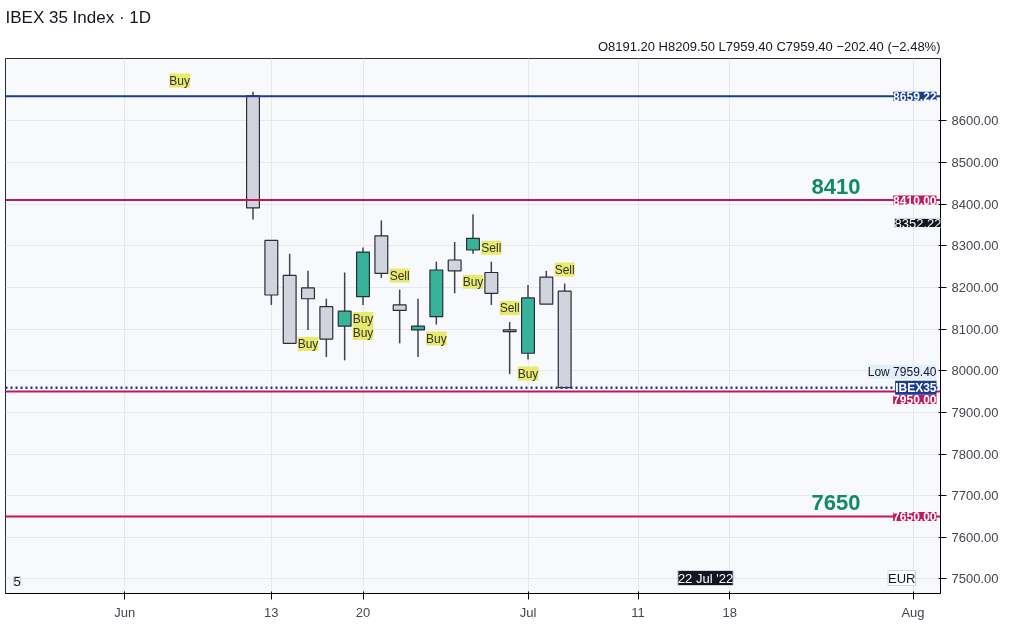 This screenshot has height=627, width=1024. What do you see at coordinates (78, 17) in the screenshot?
I see `chart-title: IBEX 35 Index · 1D` at bounding box center [78, 17].